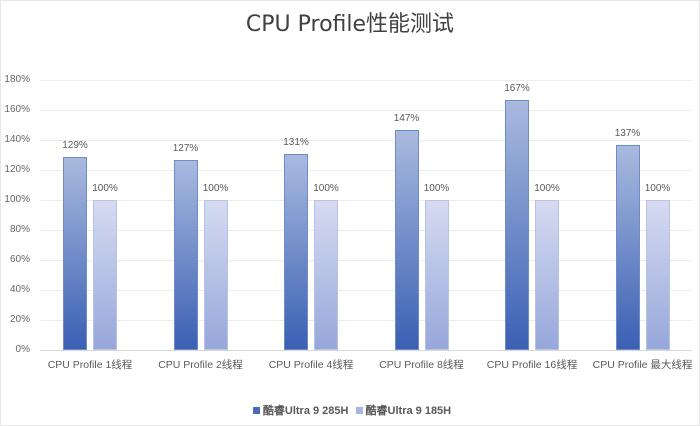  I want to click on y-tick-label: 40%, so click(19, 289).